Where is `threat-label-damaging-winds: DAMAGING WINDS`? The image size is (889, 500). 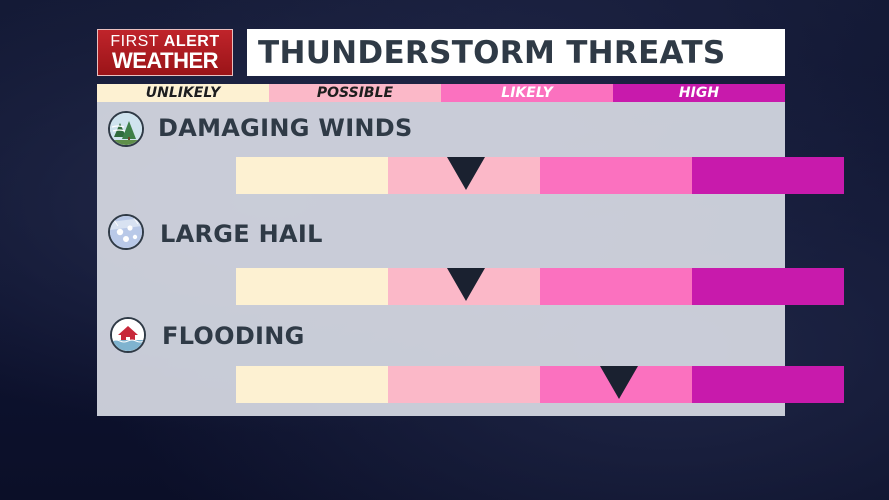
threat-label-damaging-winds: DAMAGING WINDS is located at coordinates (285, 128).